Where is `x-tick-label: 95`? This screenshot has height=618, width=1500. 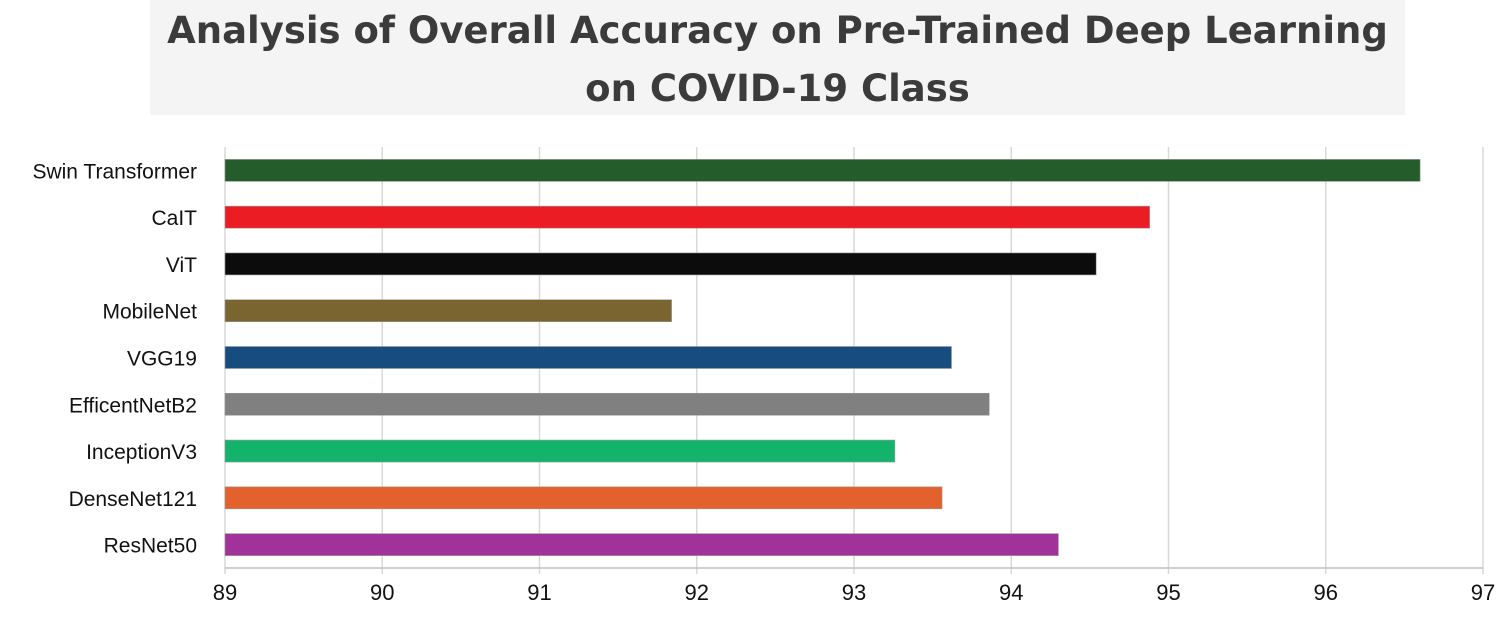
x-tick-label: 95 is located at coordinates (1168, 592).